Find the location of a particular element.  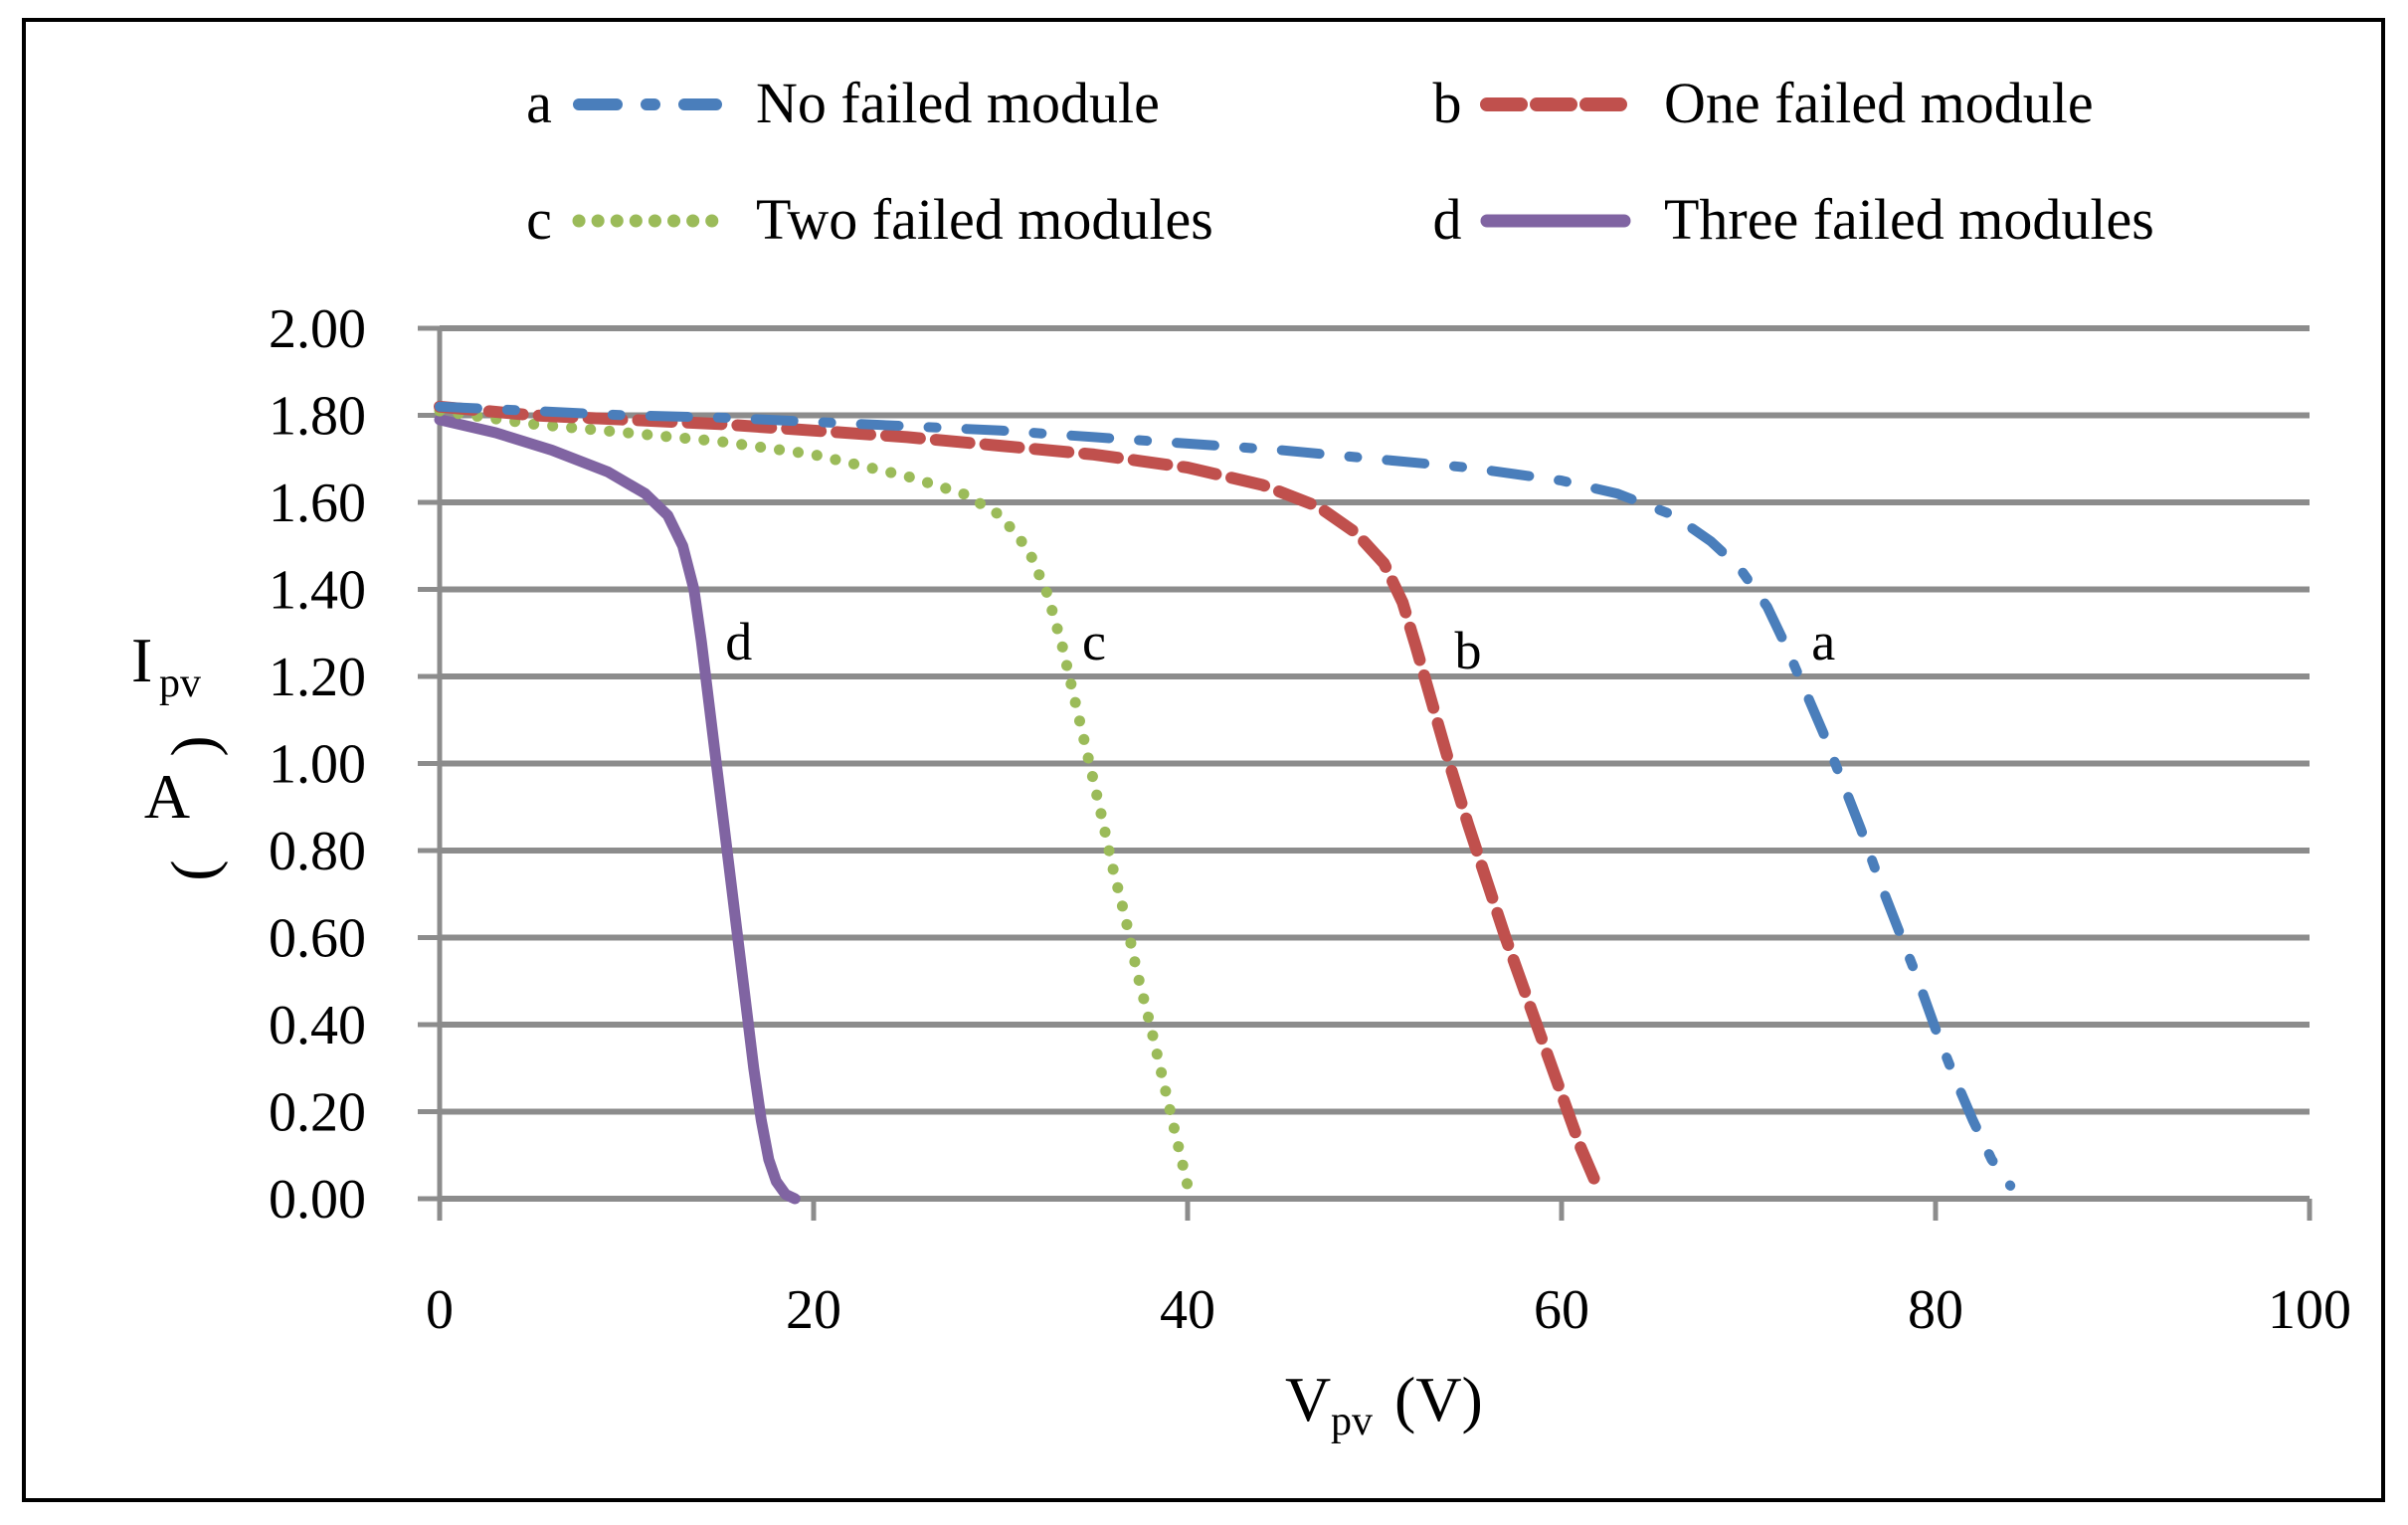

y-tick-label-3: 0.60 is located at coordinates (318, 939).